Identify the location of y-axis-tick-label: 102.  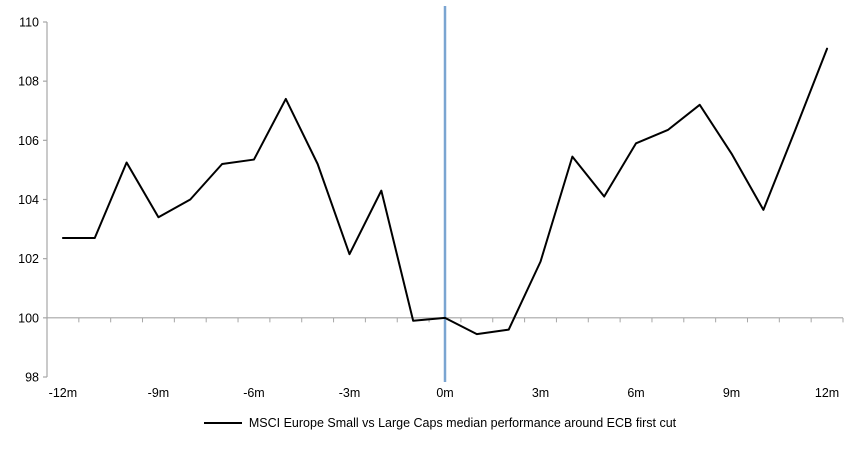
(28, 259).